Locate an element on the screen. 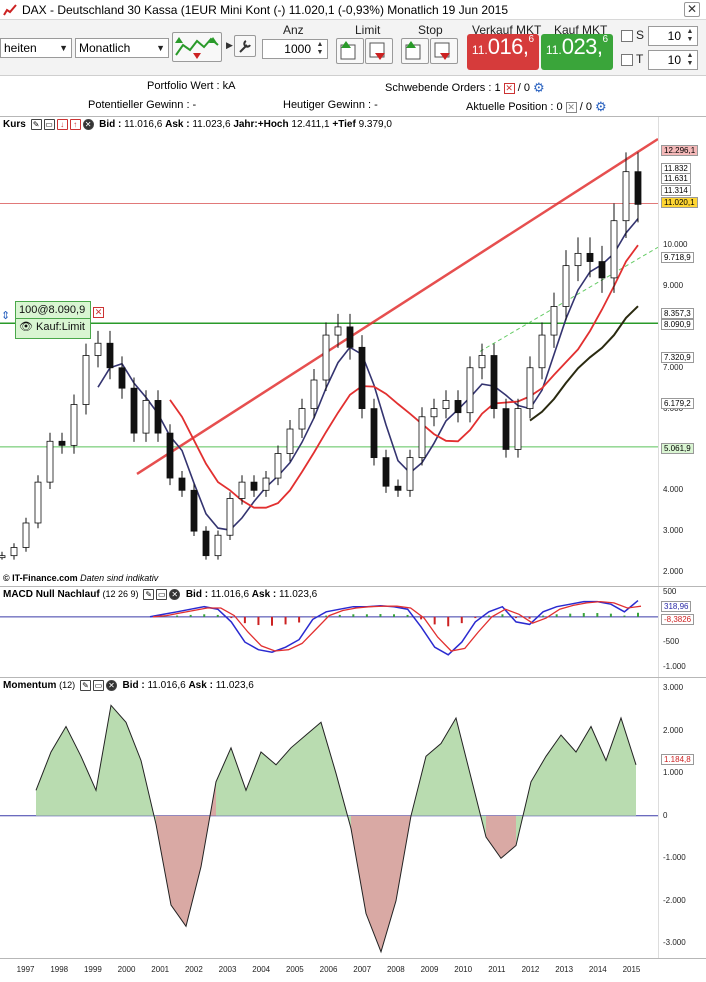  quantity-stepper-icon: ▲ ▼ is located at coordinates (320, 48).